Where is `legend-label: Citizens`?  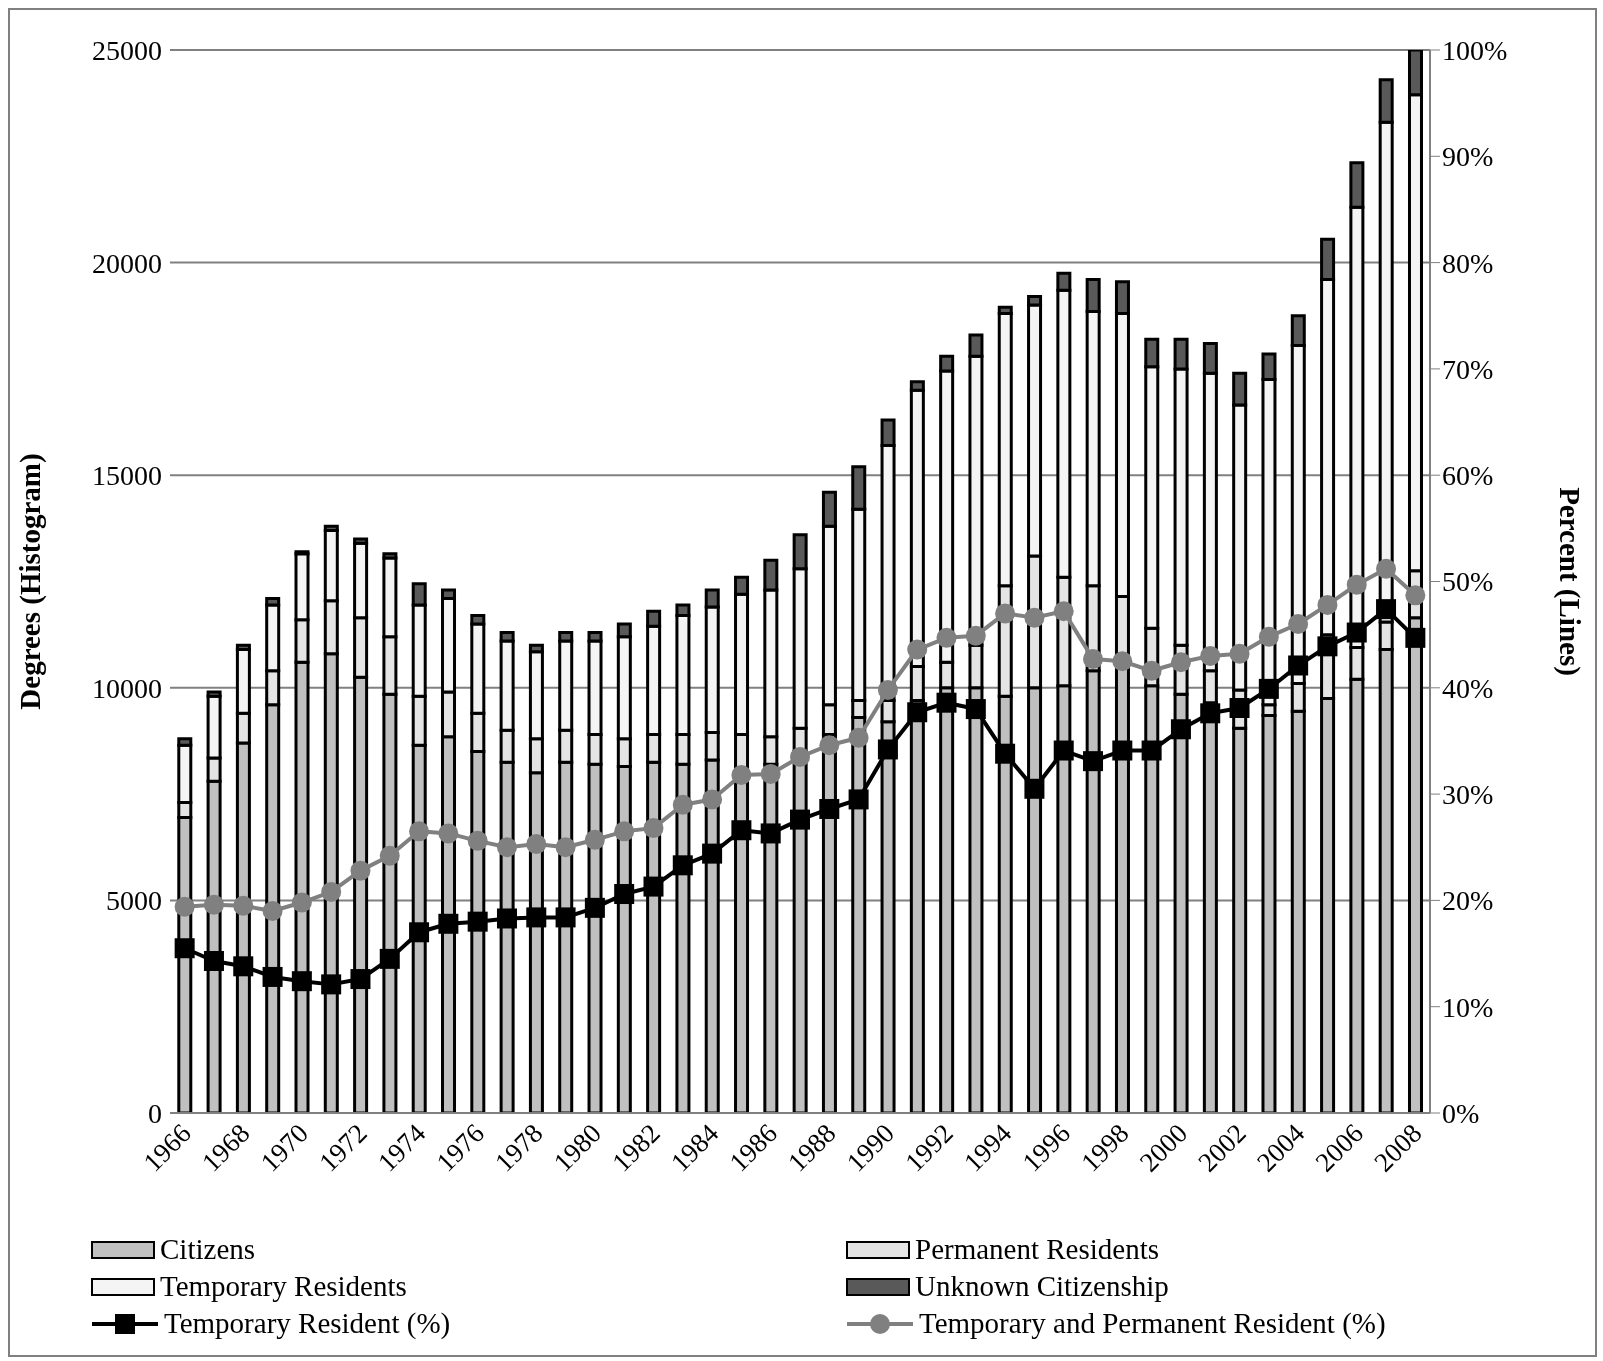
legend-label: Citizens is located at coordinates (208, 1249).